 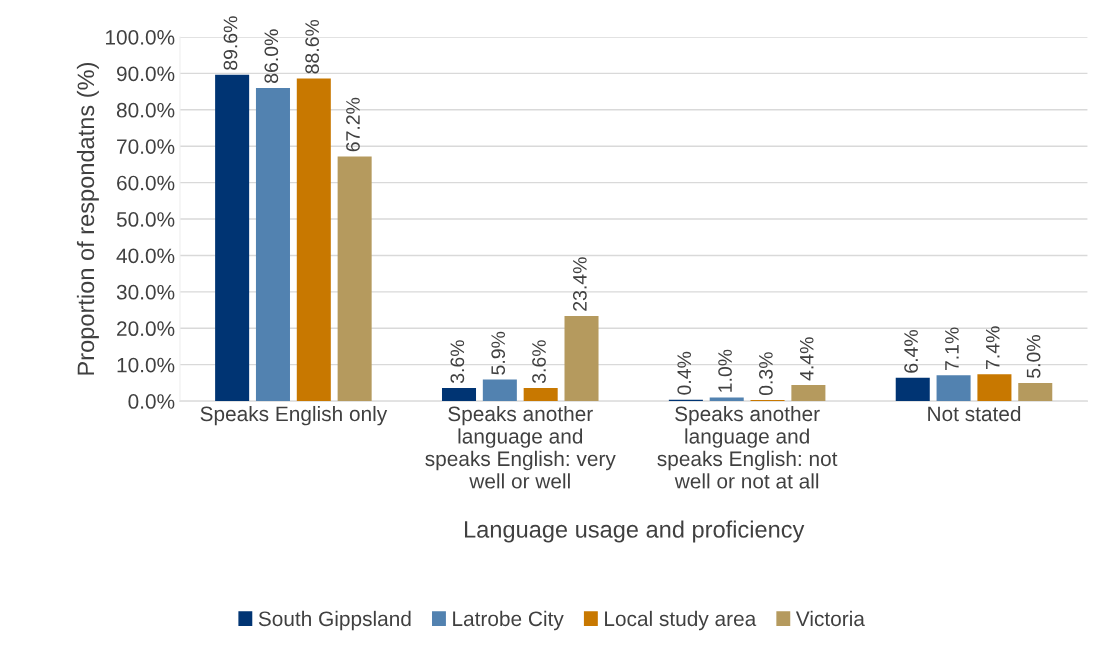 What do you see at coordinates (312, 46) in the screenshot?
I see `data-label: 88.6%` at bounding box center [312, 46].